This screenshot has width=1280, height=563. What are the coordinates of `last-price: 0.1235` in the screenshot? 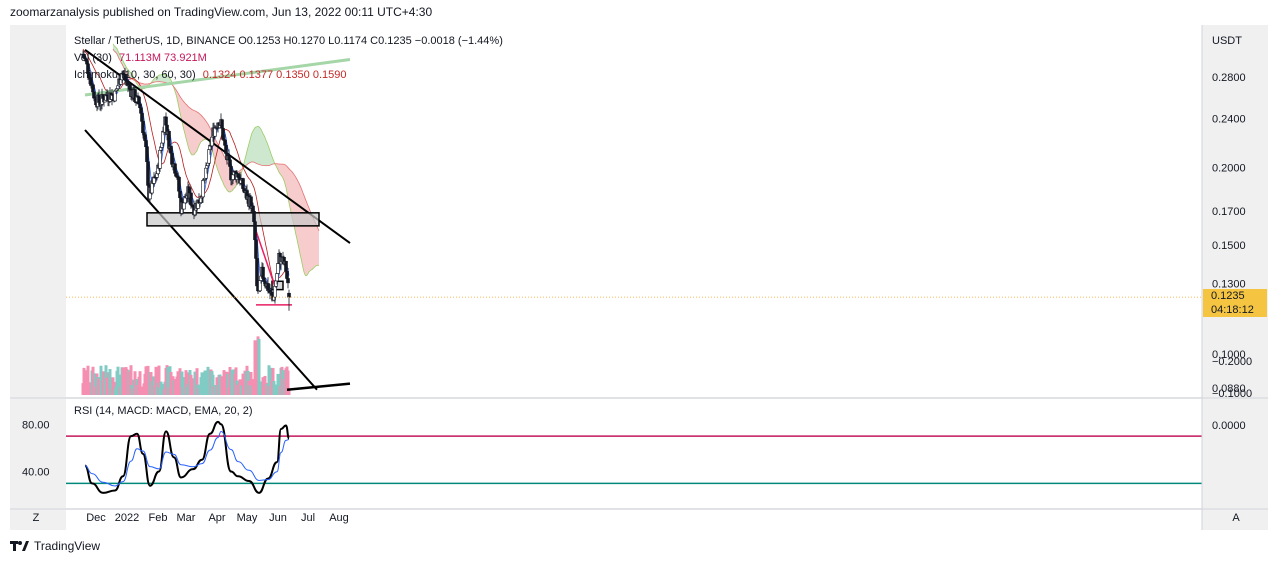 It's located at (1228, 296).